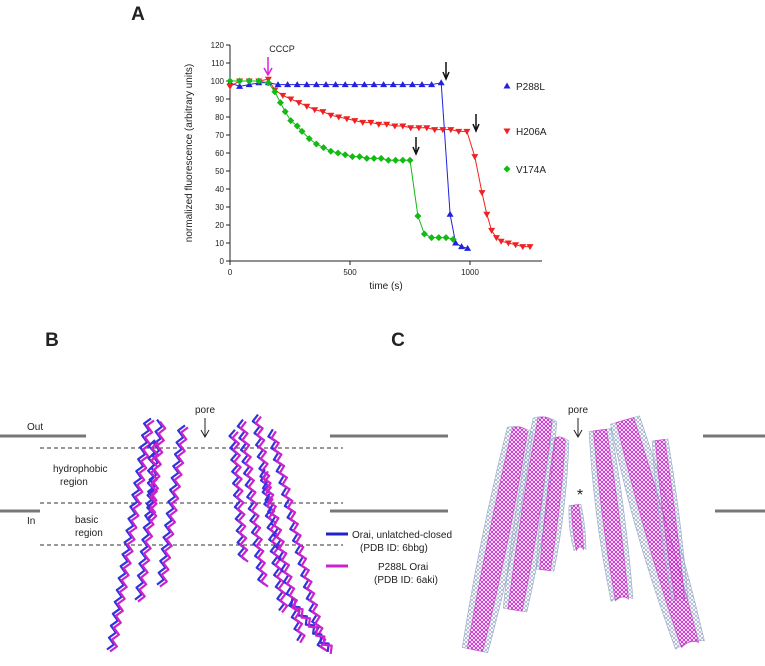  Describe the element at coordinates (402, 535) in the screenshot. I see `legend-label: Orai, unlatched-closed` at that location.